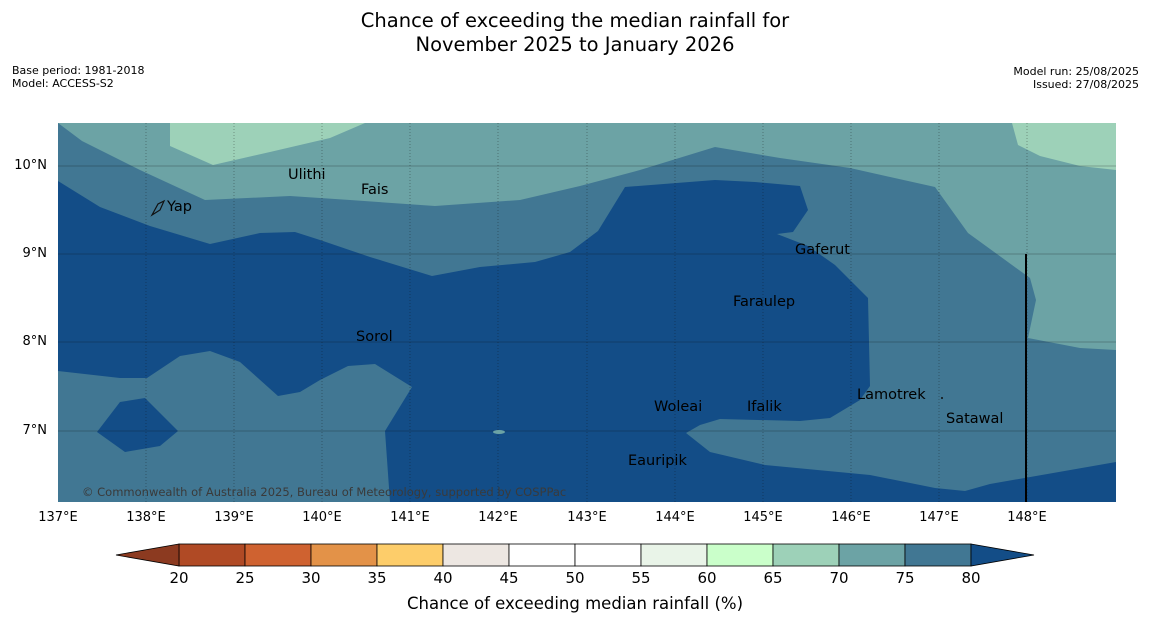  I want to click on colorbar-tick-label: 80, so click(971, 578).